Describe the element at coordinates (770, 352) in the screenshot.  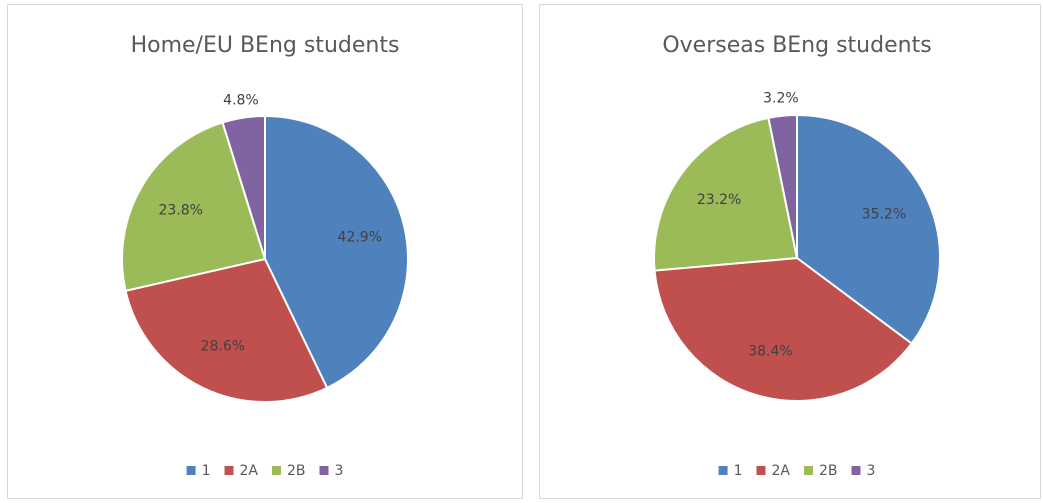
I see `data-label: 38.4%` at that location.